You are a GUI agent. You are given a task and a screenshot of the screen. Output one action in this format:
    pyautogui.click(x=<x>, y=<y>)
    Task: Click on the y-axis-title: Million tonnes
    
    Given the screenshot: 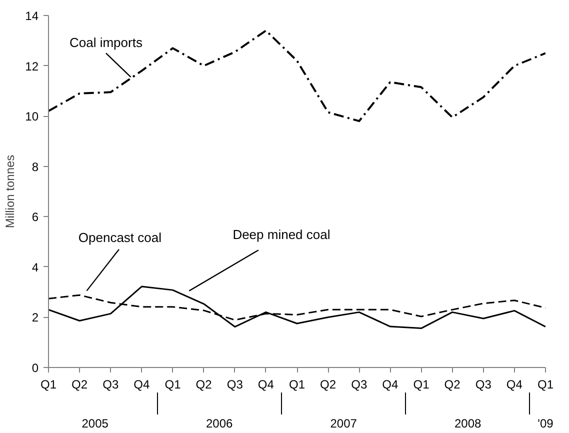 What is the action you would take?
    pyautogui.click(x=10, y=191)
    